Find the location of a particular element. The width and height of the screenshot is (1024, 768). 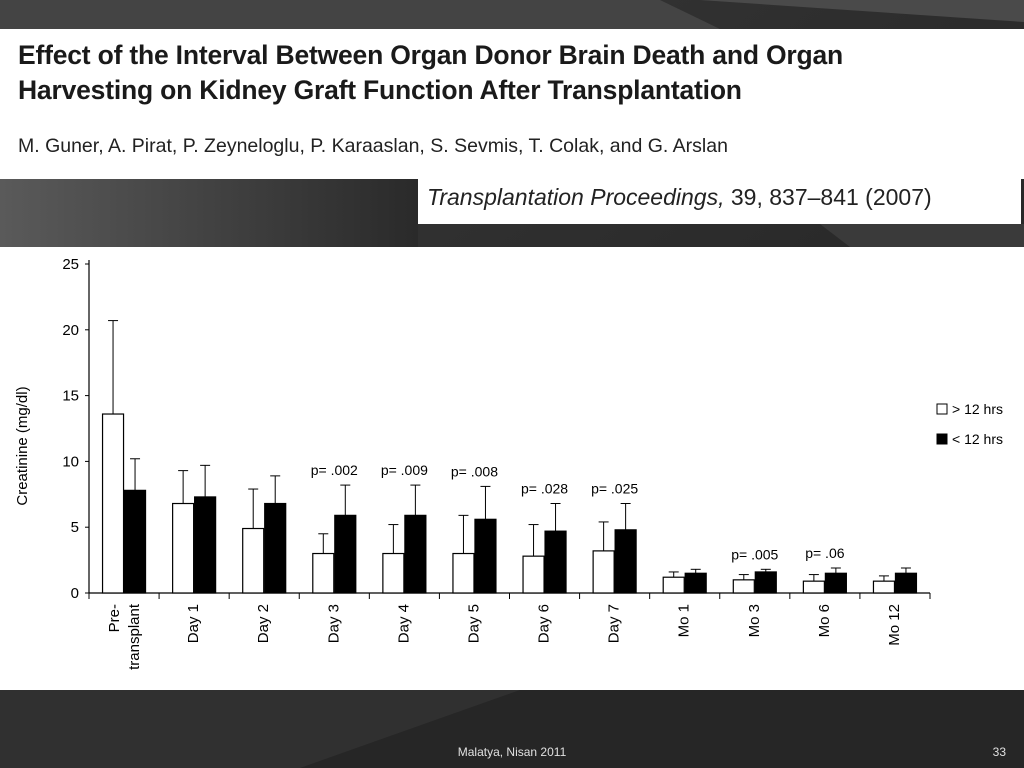

citation-panel is located at coordinates (719, 201).